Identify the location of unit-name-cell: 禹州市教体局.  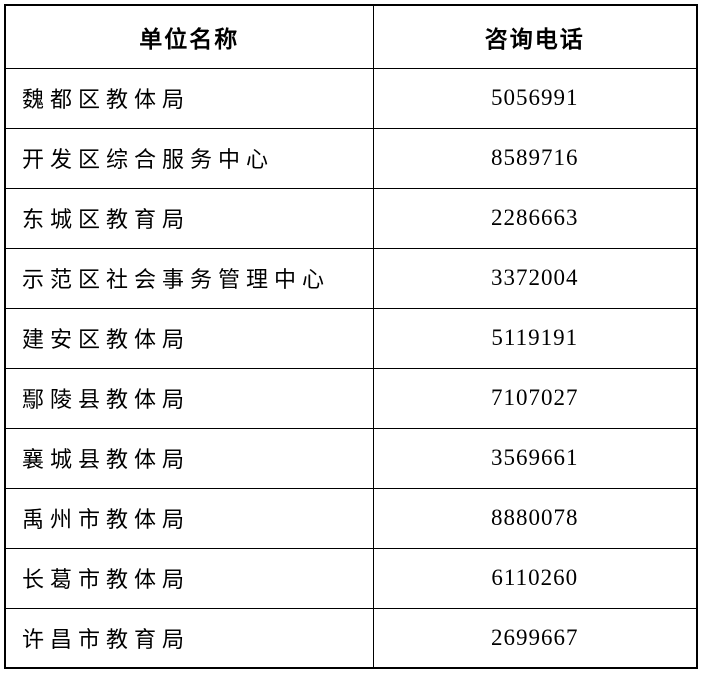
(189, 518).